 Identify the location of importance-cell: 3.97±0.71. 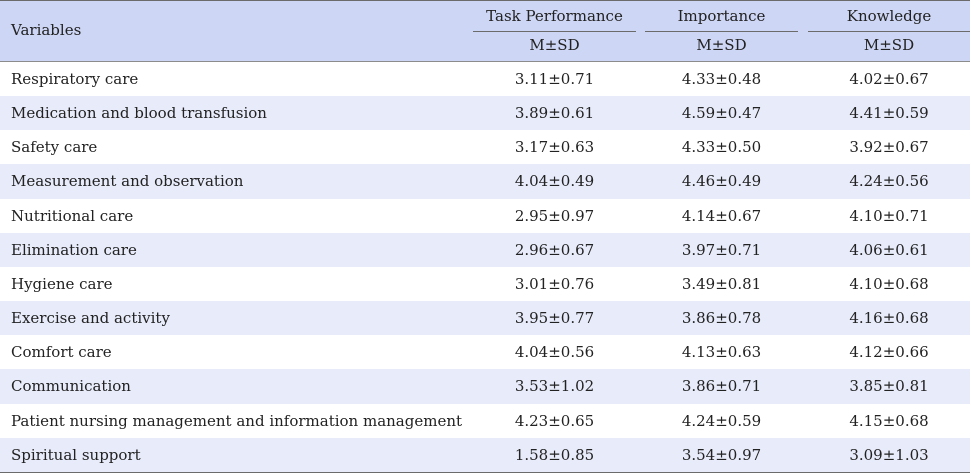
(721, 249).